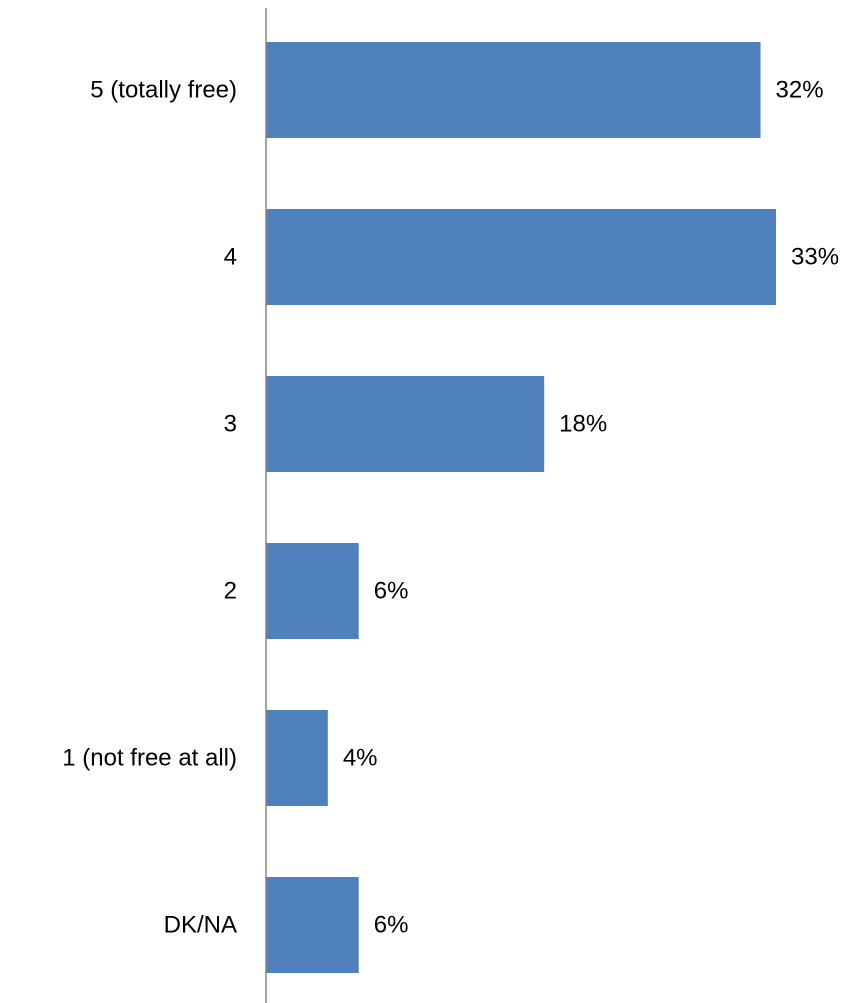  What do you see at coordinates (800, 90) in the screenshot?
I see `value-label: 32%` at bounding box center [800, 90].